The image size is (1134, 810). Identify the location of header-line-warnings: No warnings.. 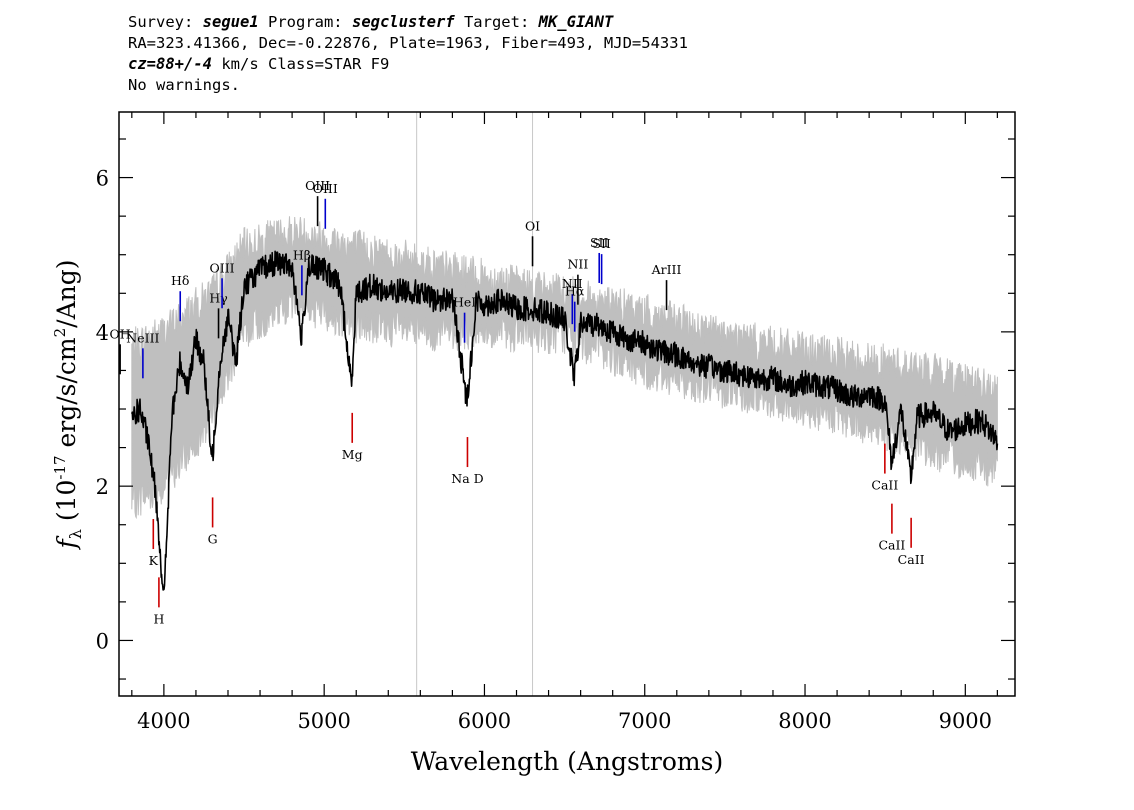
(184, 85).